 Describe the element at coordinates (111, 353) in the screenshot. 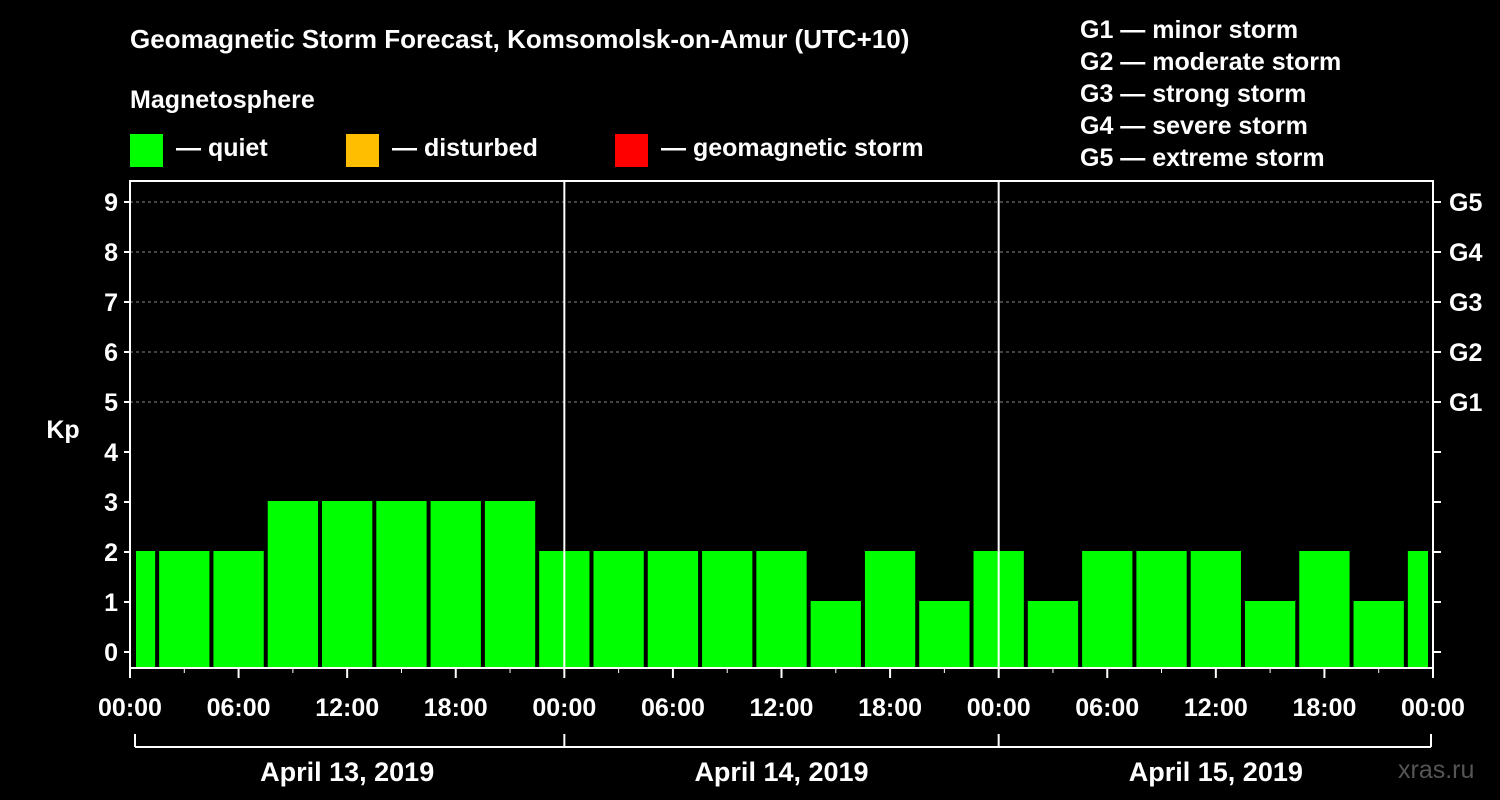

I see `y-tick-label-6: 6` at that location.